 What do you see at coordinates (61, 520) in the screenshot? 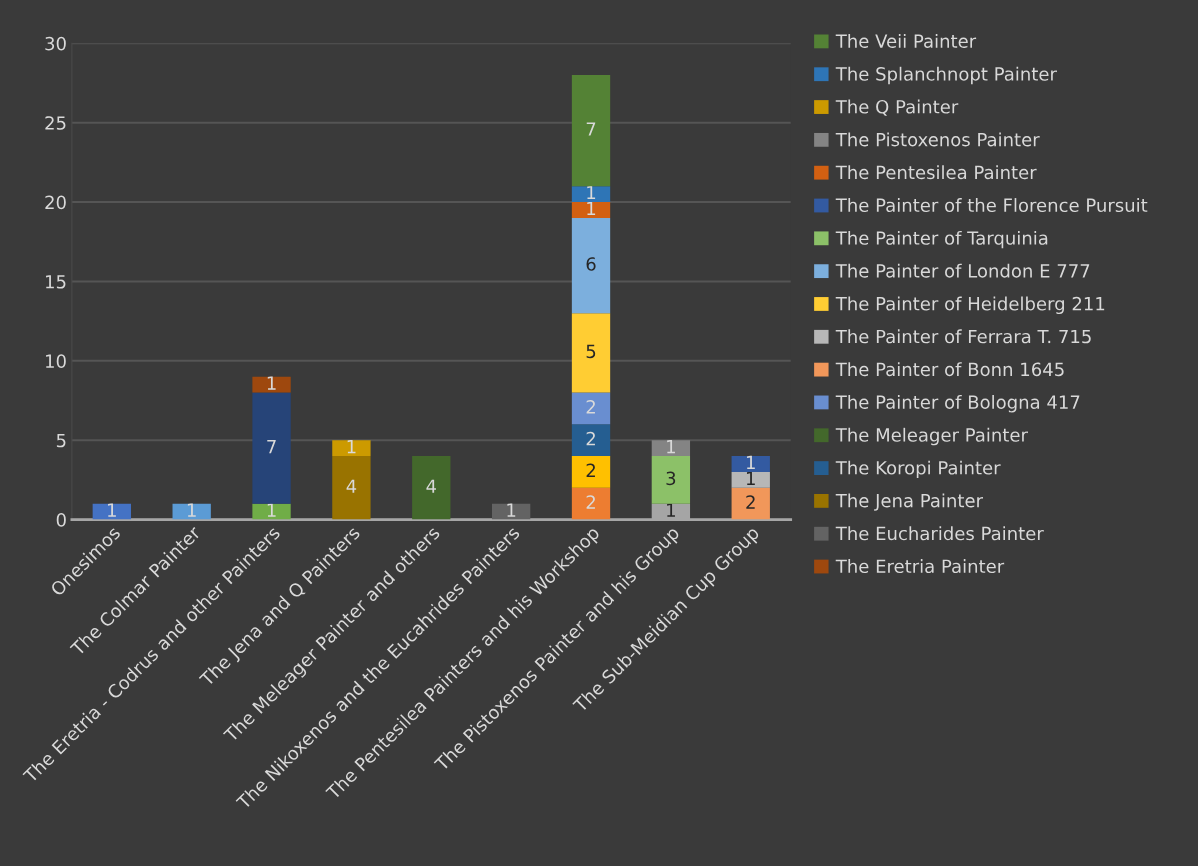
I see `y-tick-label: 0` at bounding box center [61, 520].